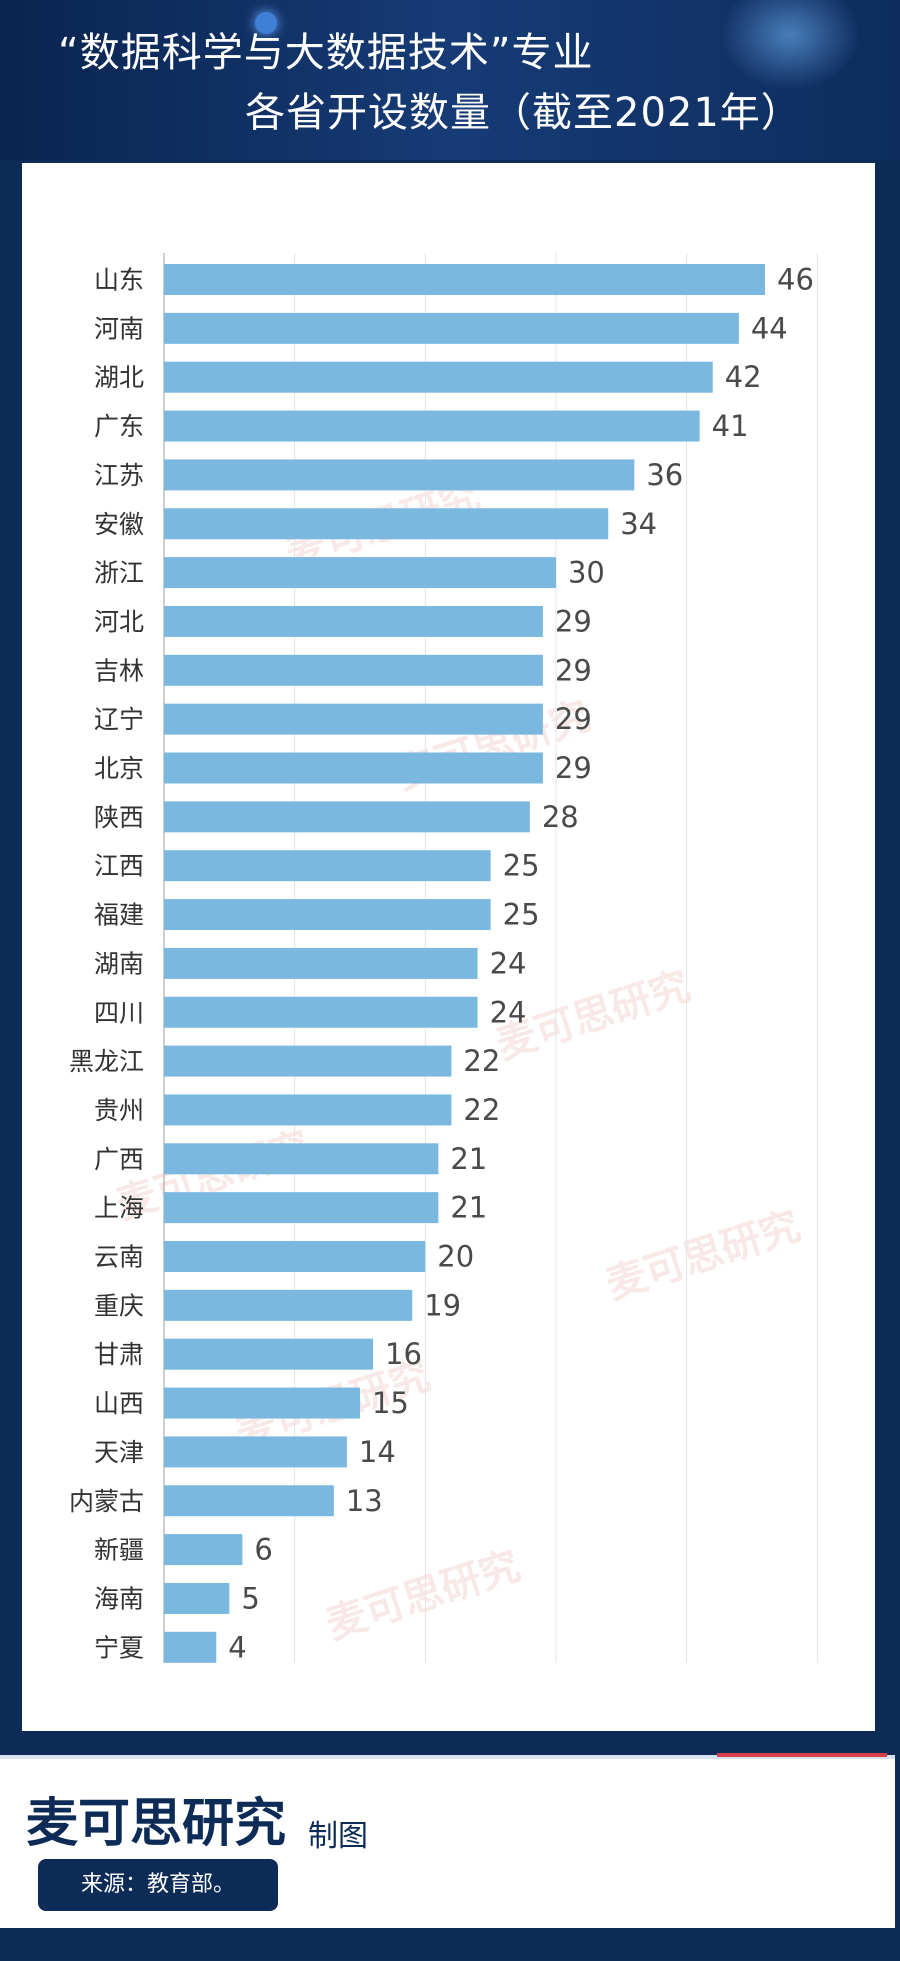 This screenshot has height=1961, width=900. What do you see at coordinates (364, 1501) in the screenshot?
I see `value-label: 13` at bounding box center [364, 1501].